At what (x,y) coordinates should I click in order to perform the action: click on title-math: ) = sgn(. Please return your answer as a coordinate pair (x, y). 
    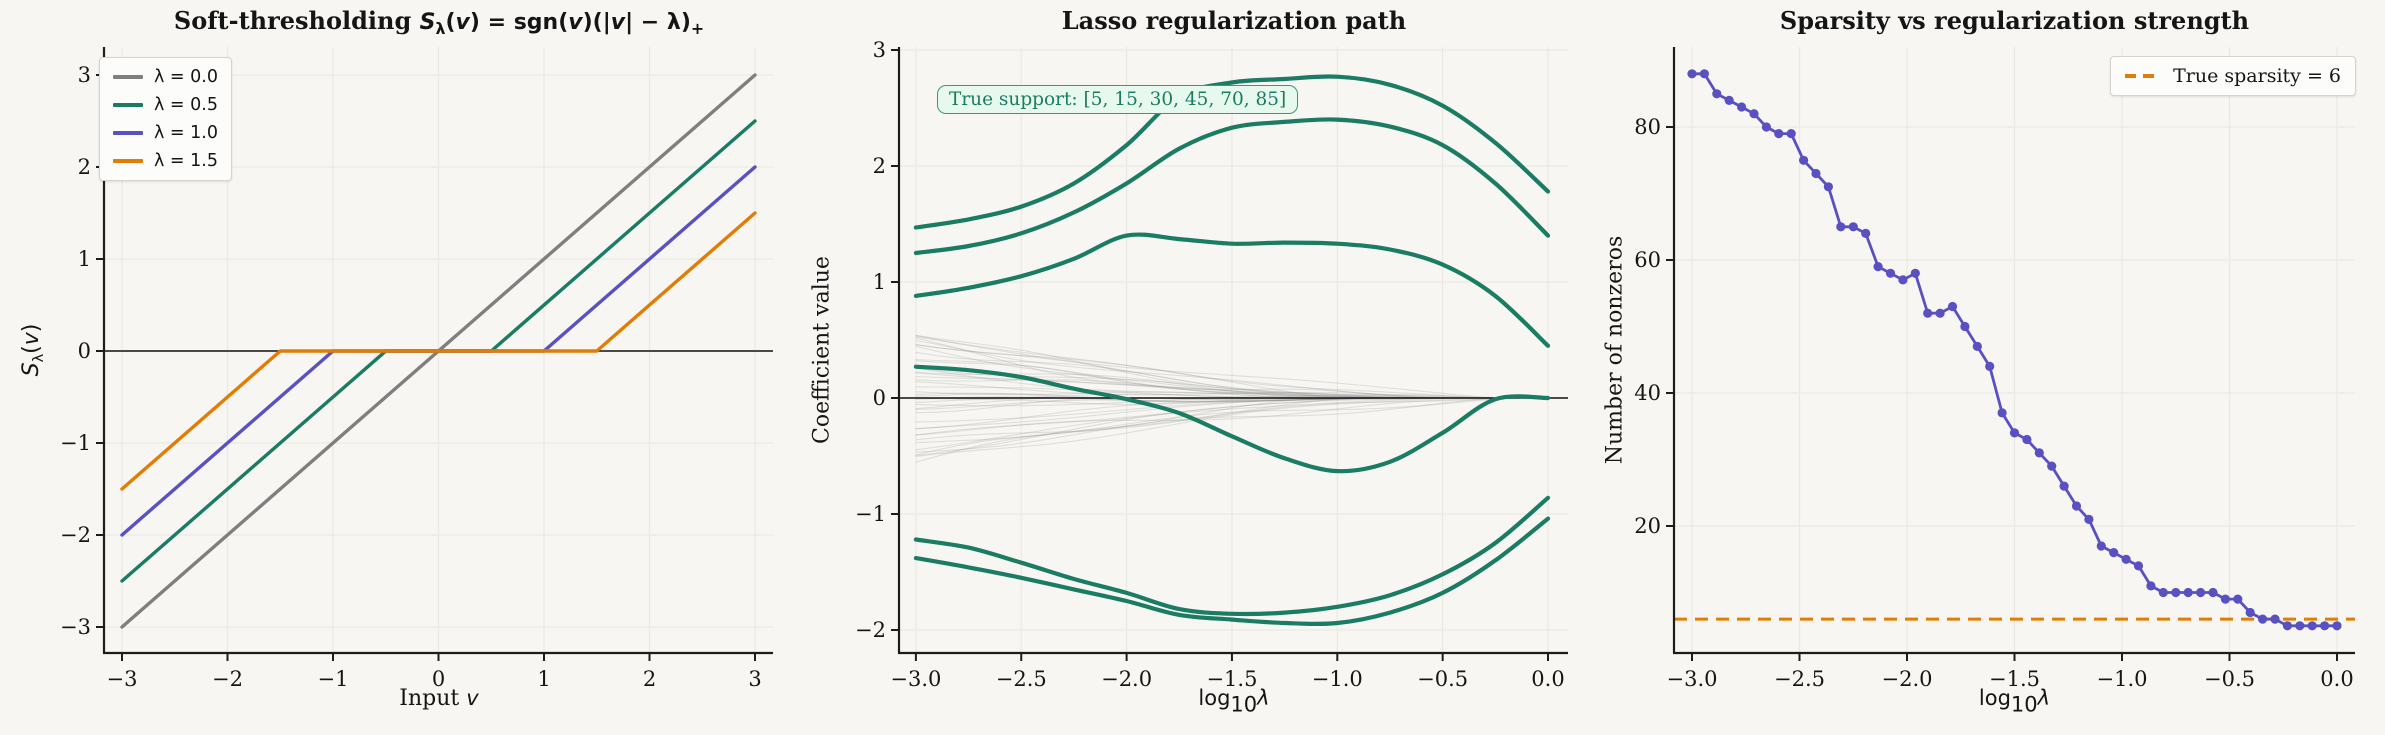
    Looking at the image, I should click on (519, 22).